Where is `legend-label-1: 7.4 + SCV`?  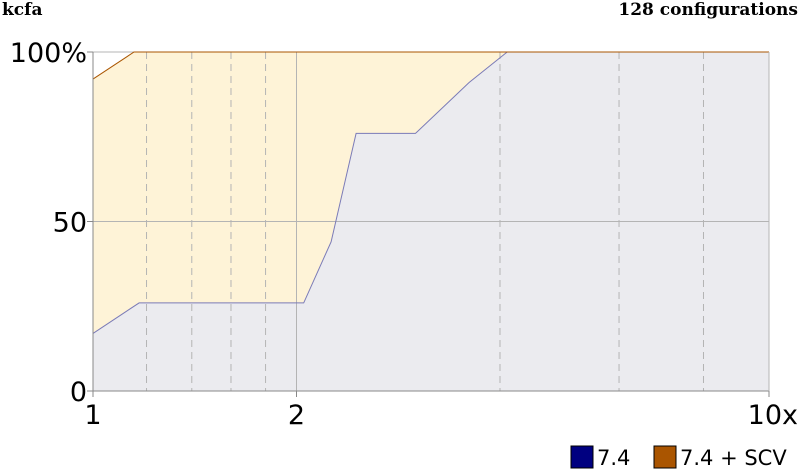
legend-label-1: 7.4 + SCV is located at coordinates (733, 458).